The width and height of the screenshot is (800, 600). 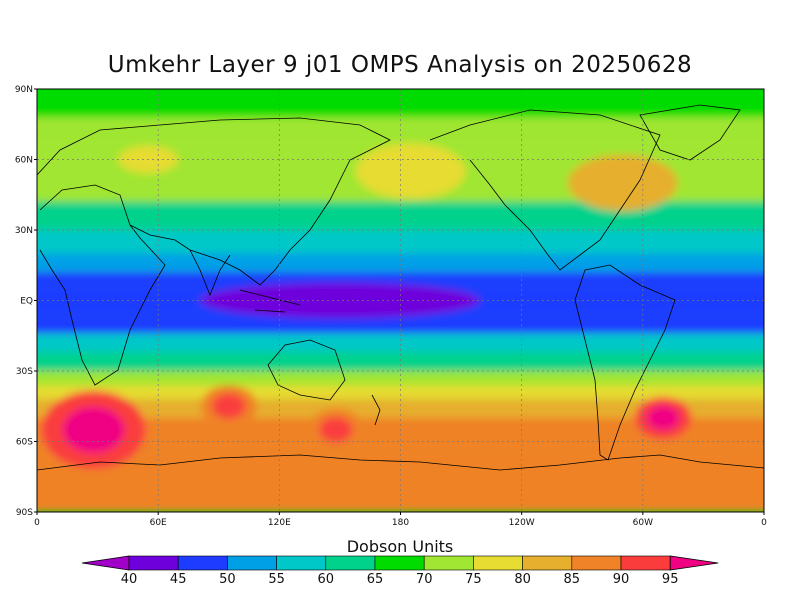 I want to click on y-tick-label: EQ, so click(x=26, y=302).